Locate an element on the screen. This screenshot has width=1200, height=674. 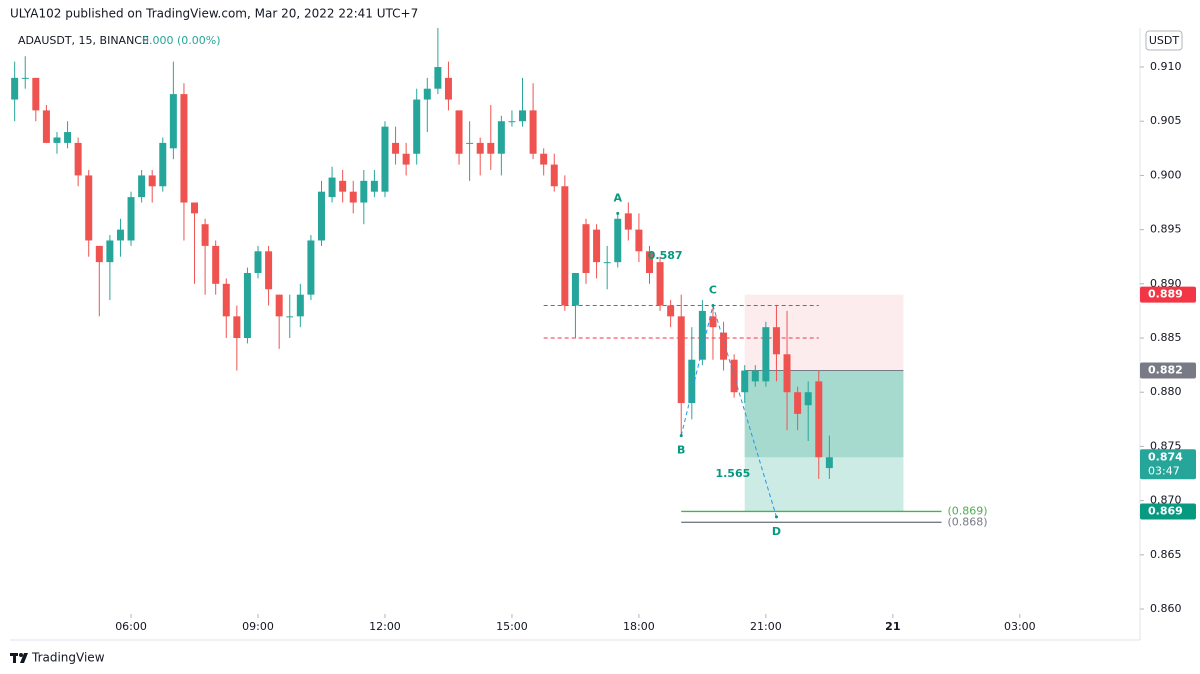
x-tick-label: 18:00 is located at coordinates (639, 626).